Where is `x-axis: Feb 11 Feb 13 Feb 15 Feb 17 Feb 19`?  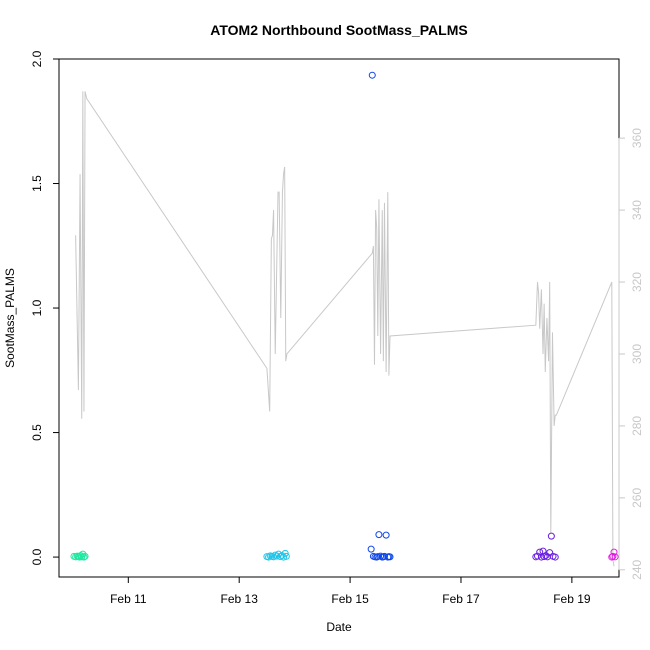
x-axis: Feb 11 Feb 13 Feb 15 Feb 17 Feb 19 is located at coordinates (350, 591).